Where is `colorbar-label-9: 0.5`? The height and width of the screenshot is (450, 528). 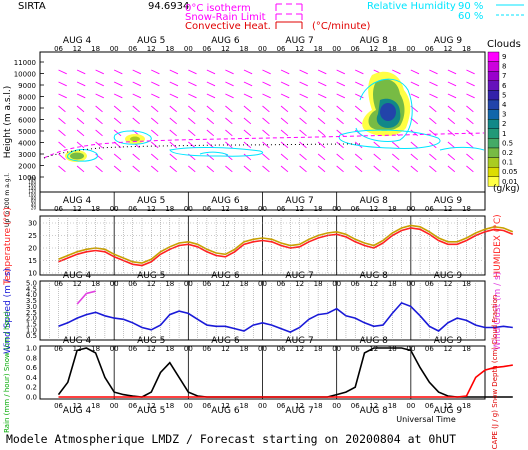
colorbar-label-9: 0.5 is located at coordinates (507, 143).